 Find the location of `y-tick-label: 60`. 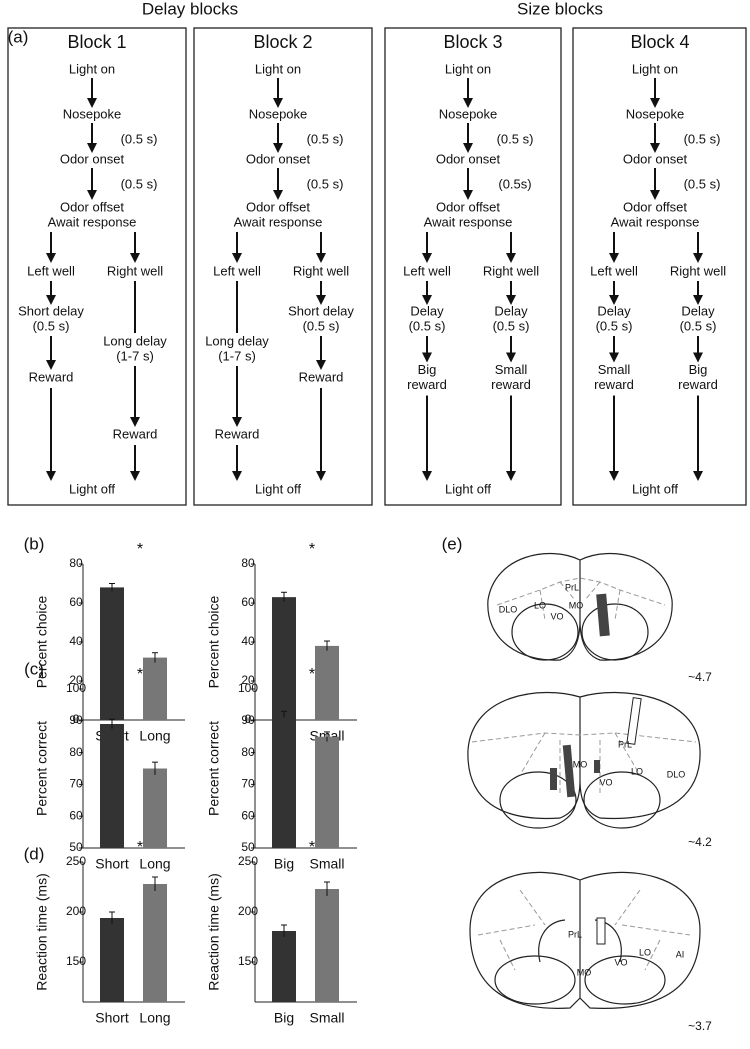

y-tick-label: 60 is located at coordinates (248, 602).